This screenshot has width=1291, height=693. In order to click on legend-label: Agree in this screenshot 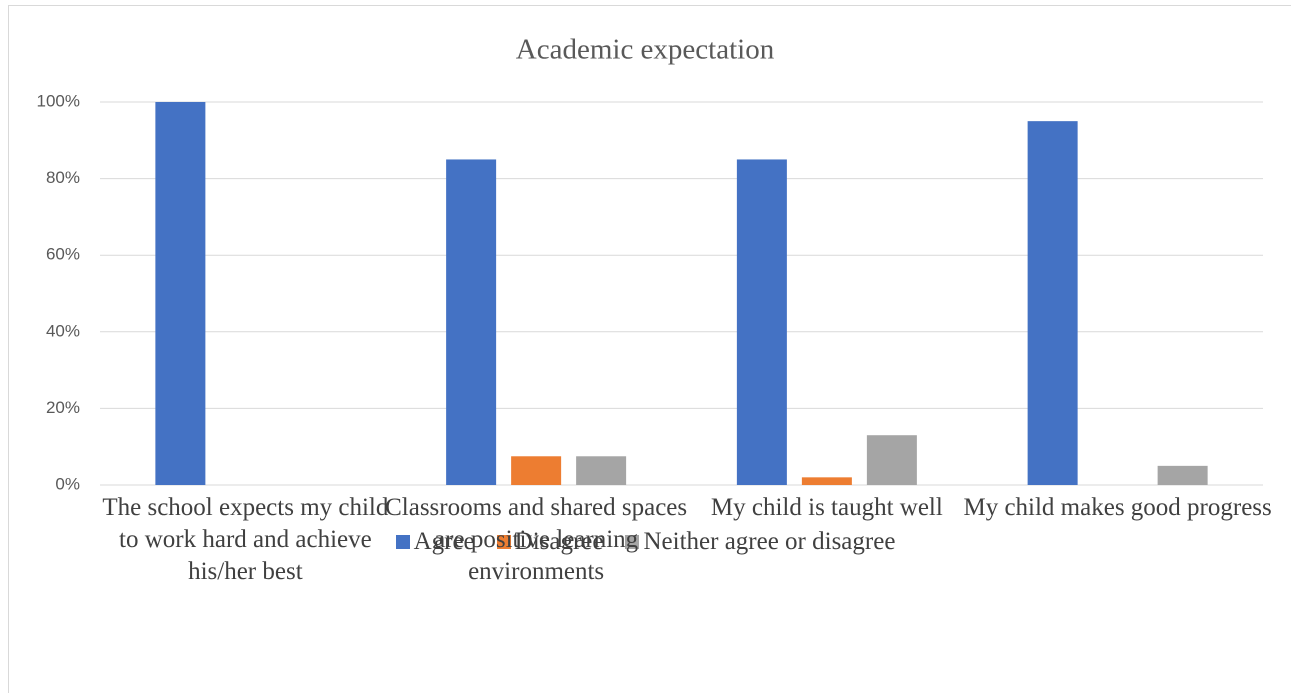, I will do `click(444, 541)`.